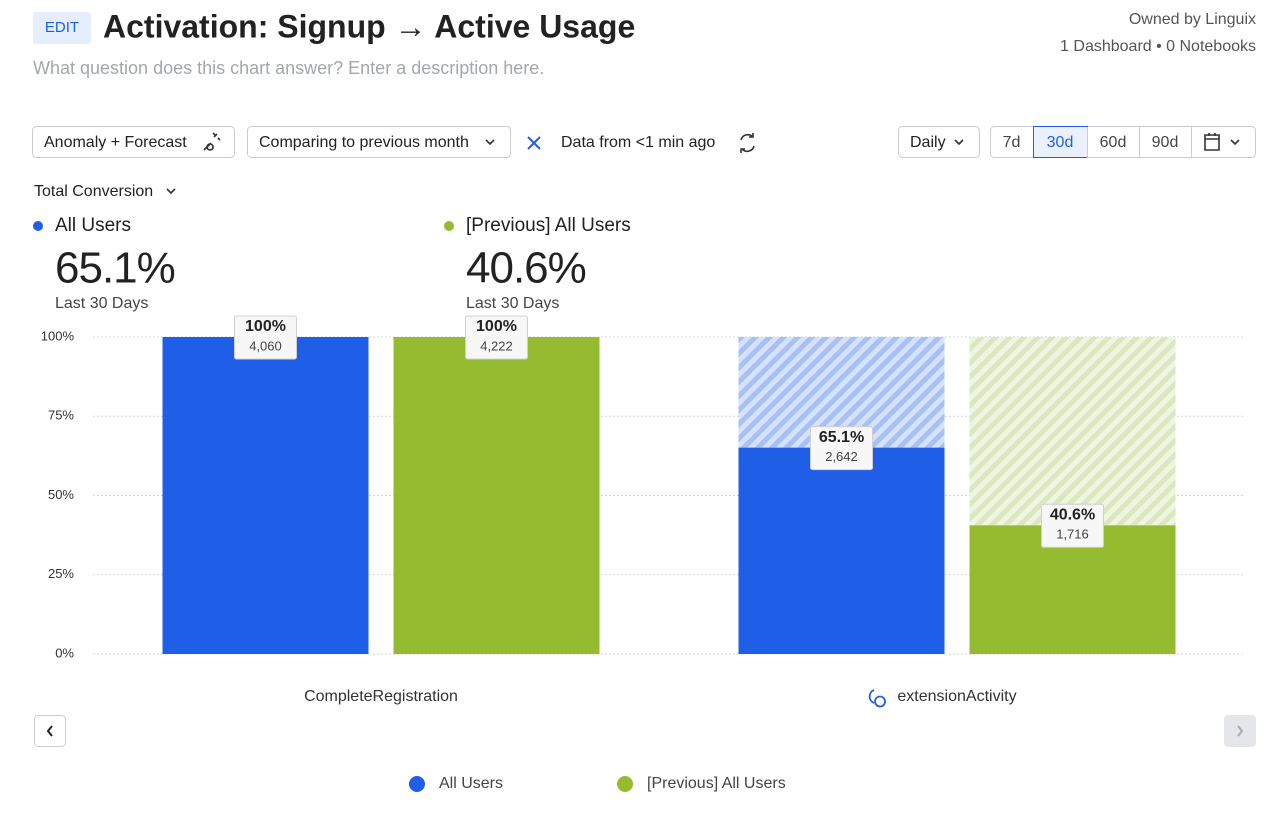  What do you see at coordinates (548, 225) in the screenshot?
I see `summary-name: [Previous] All Users` at bounding box center [548, 225].